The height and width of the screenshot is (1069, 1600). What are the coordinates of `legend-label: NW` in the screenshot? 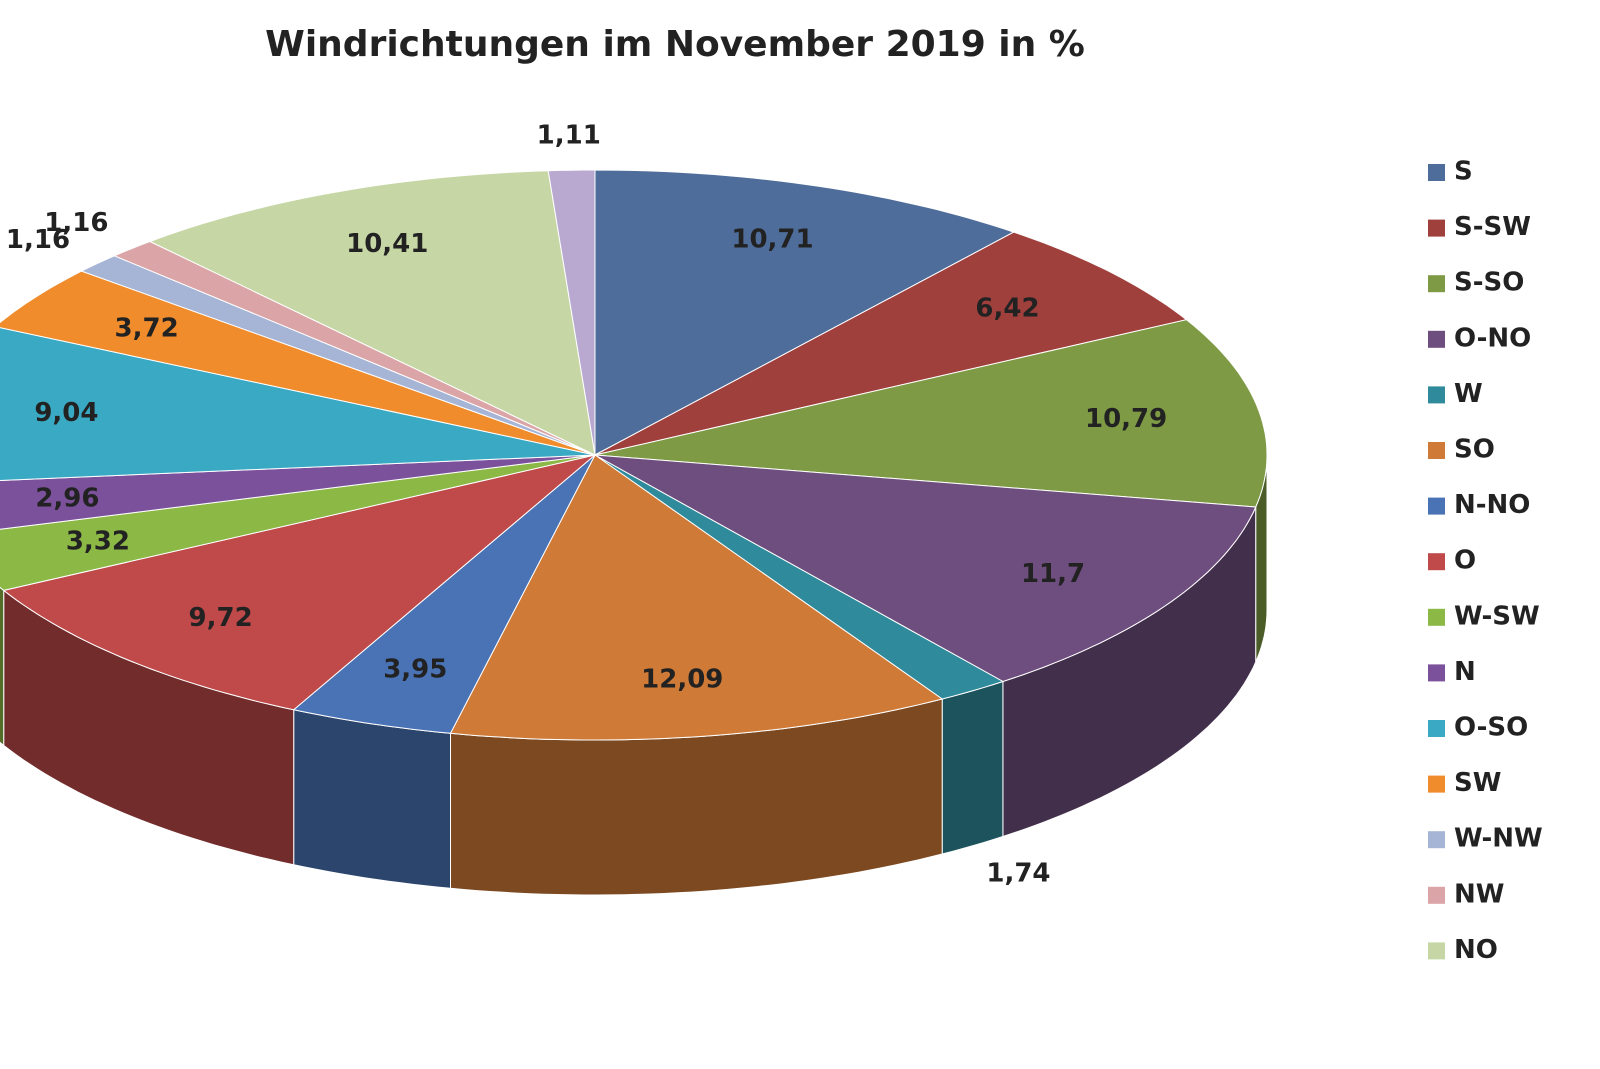 It's located at (1479, 894).